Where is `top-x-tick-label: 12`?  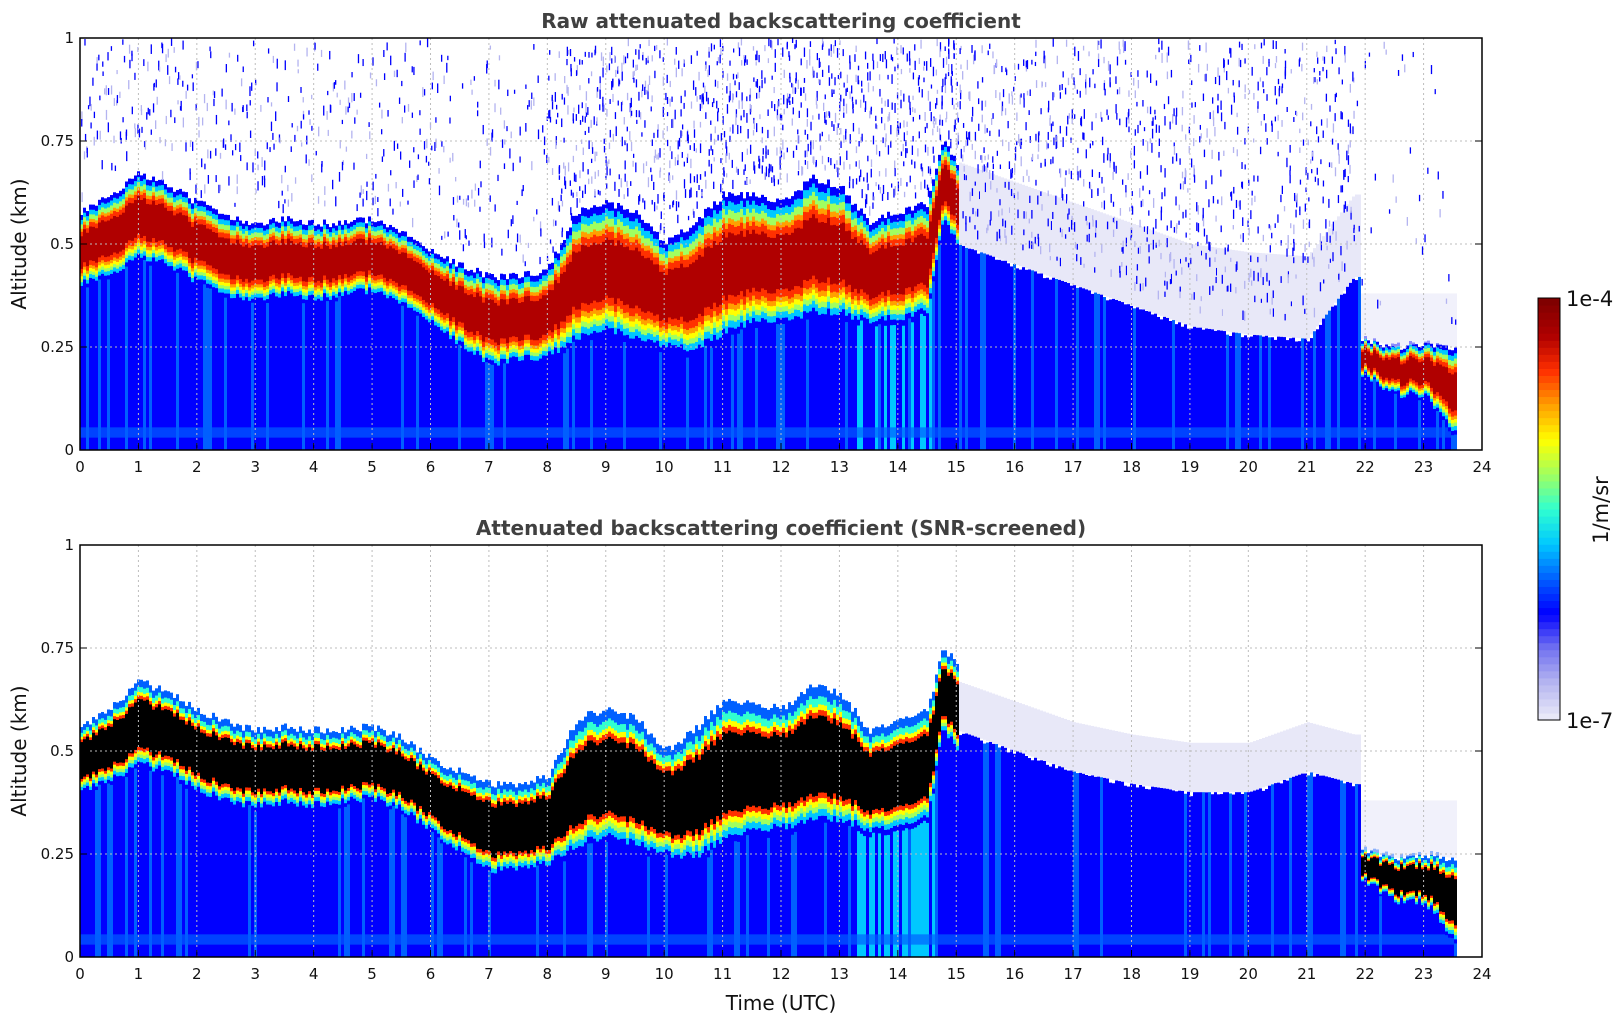 top-x-tick-label: 12 is located at coordinates (780, 467).